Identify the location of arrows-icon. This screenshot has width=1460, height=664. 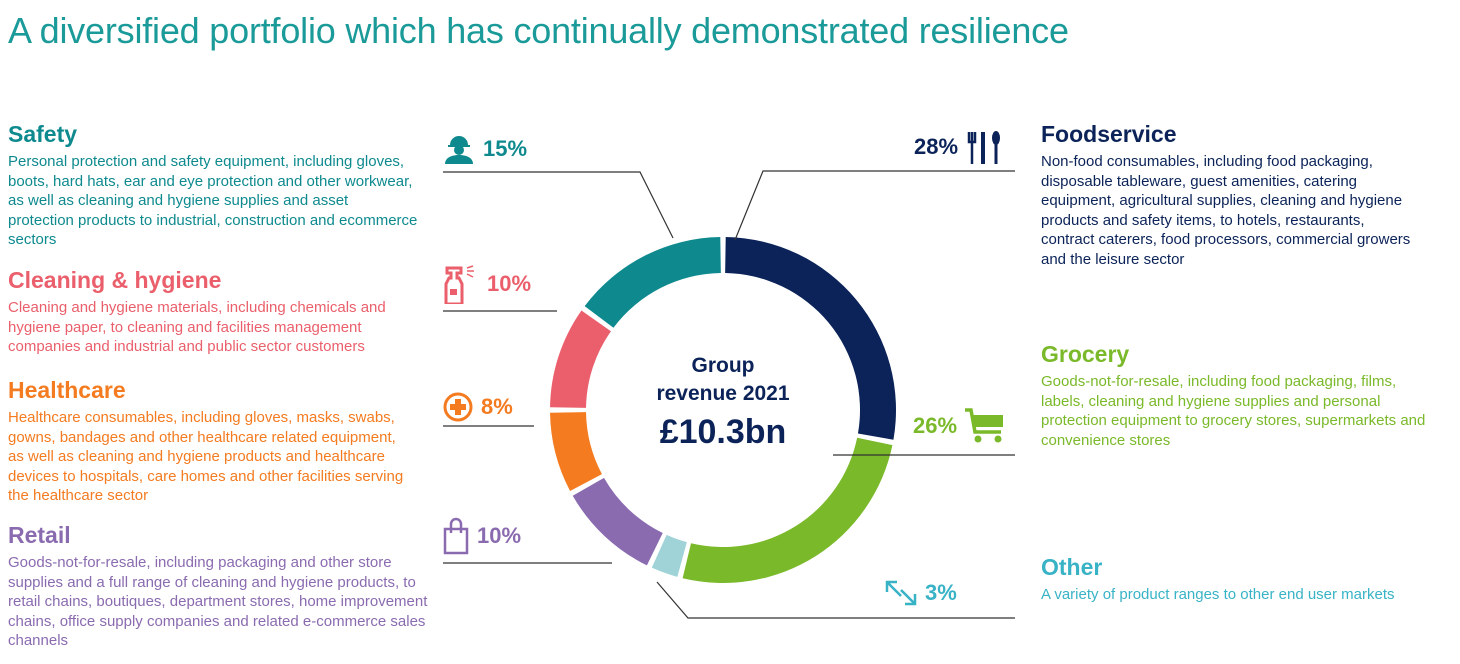
(901, 593).